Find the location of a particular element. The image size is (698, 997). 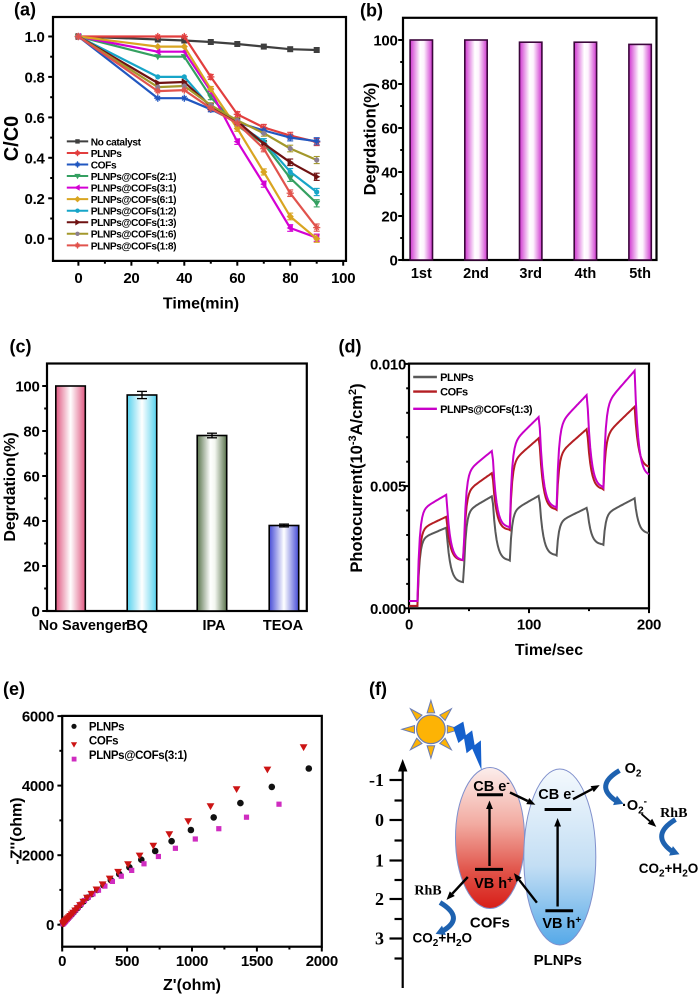

svg-text: Time/sec is located at coordinates (549, 650).